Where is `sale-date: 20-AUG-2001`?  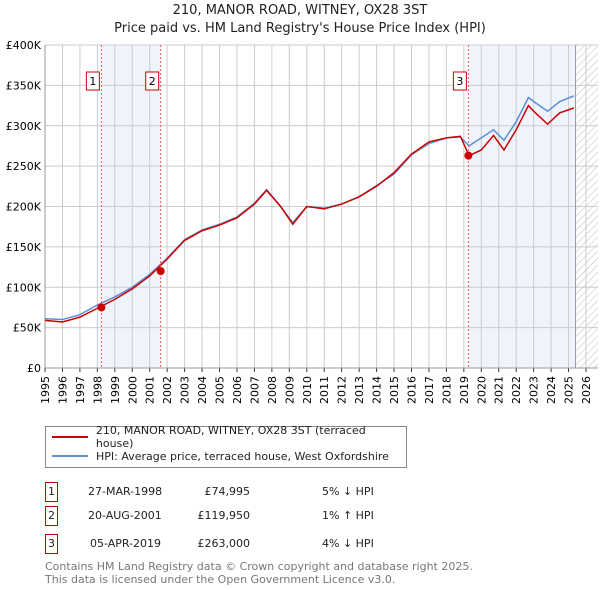
sale-date: 20-AUG-2001 is located at coordinates (125, 515).